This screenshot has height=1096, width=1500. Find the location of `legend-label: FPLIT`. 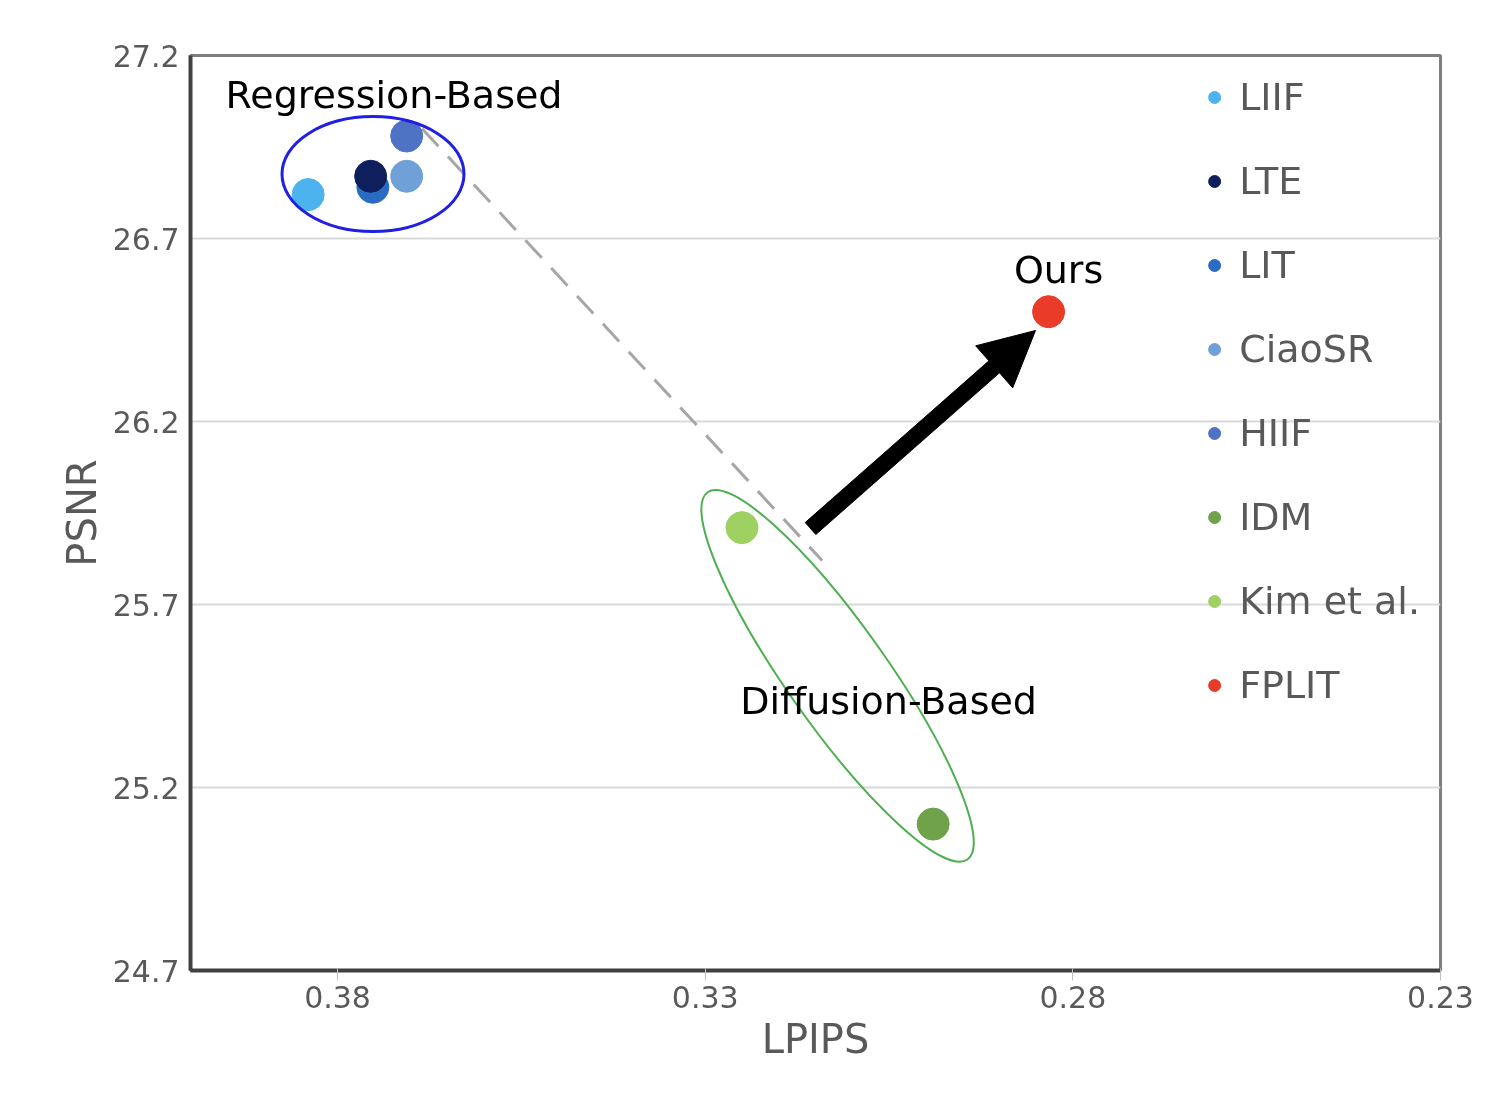

legend-label: FPLIT is located at coordinates (1289, 685).